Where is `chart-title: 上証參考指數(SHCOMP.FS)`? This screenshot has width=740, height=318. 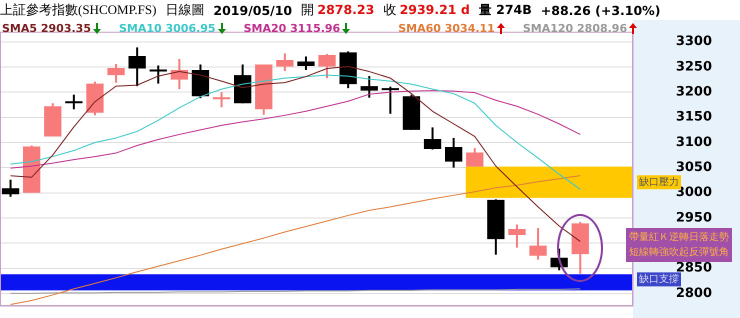 chart-title: 上証參考指數(SHCOMP.FS) is located at coordinates (78, 10).